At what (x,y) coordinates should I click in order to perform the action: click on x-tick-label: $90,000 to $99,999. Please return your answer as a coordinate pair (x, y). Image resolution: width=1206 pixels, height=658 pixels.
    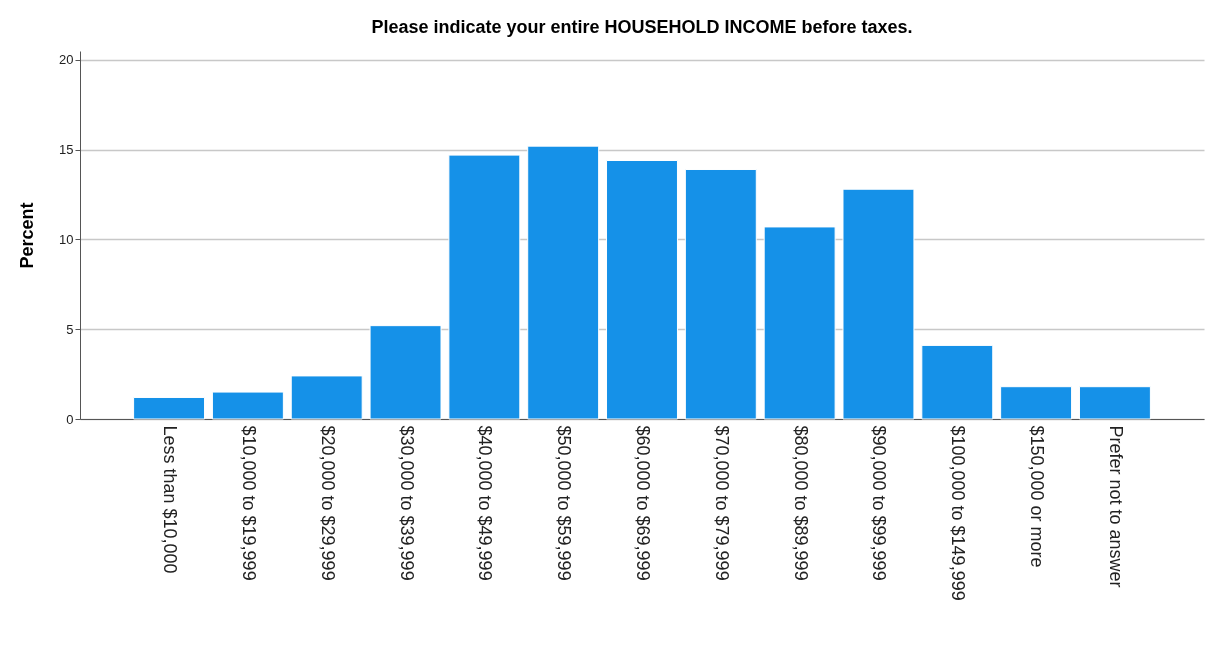
    Looking at the image, I should click on (879, 503).